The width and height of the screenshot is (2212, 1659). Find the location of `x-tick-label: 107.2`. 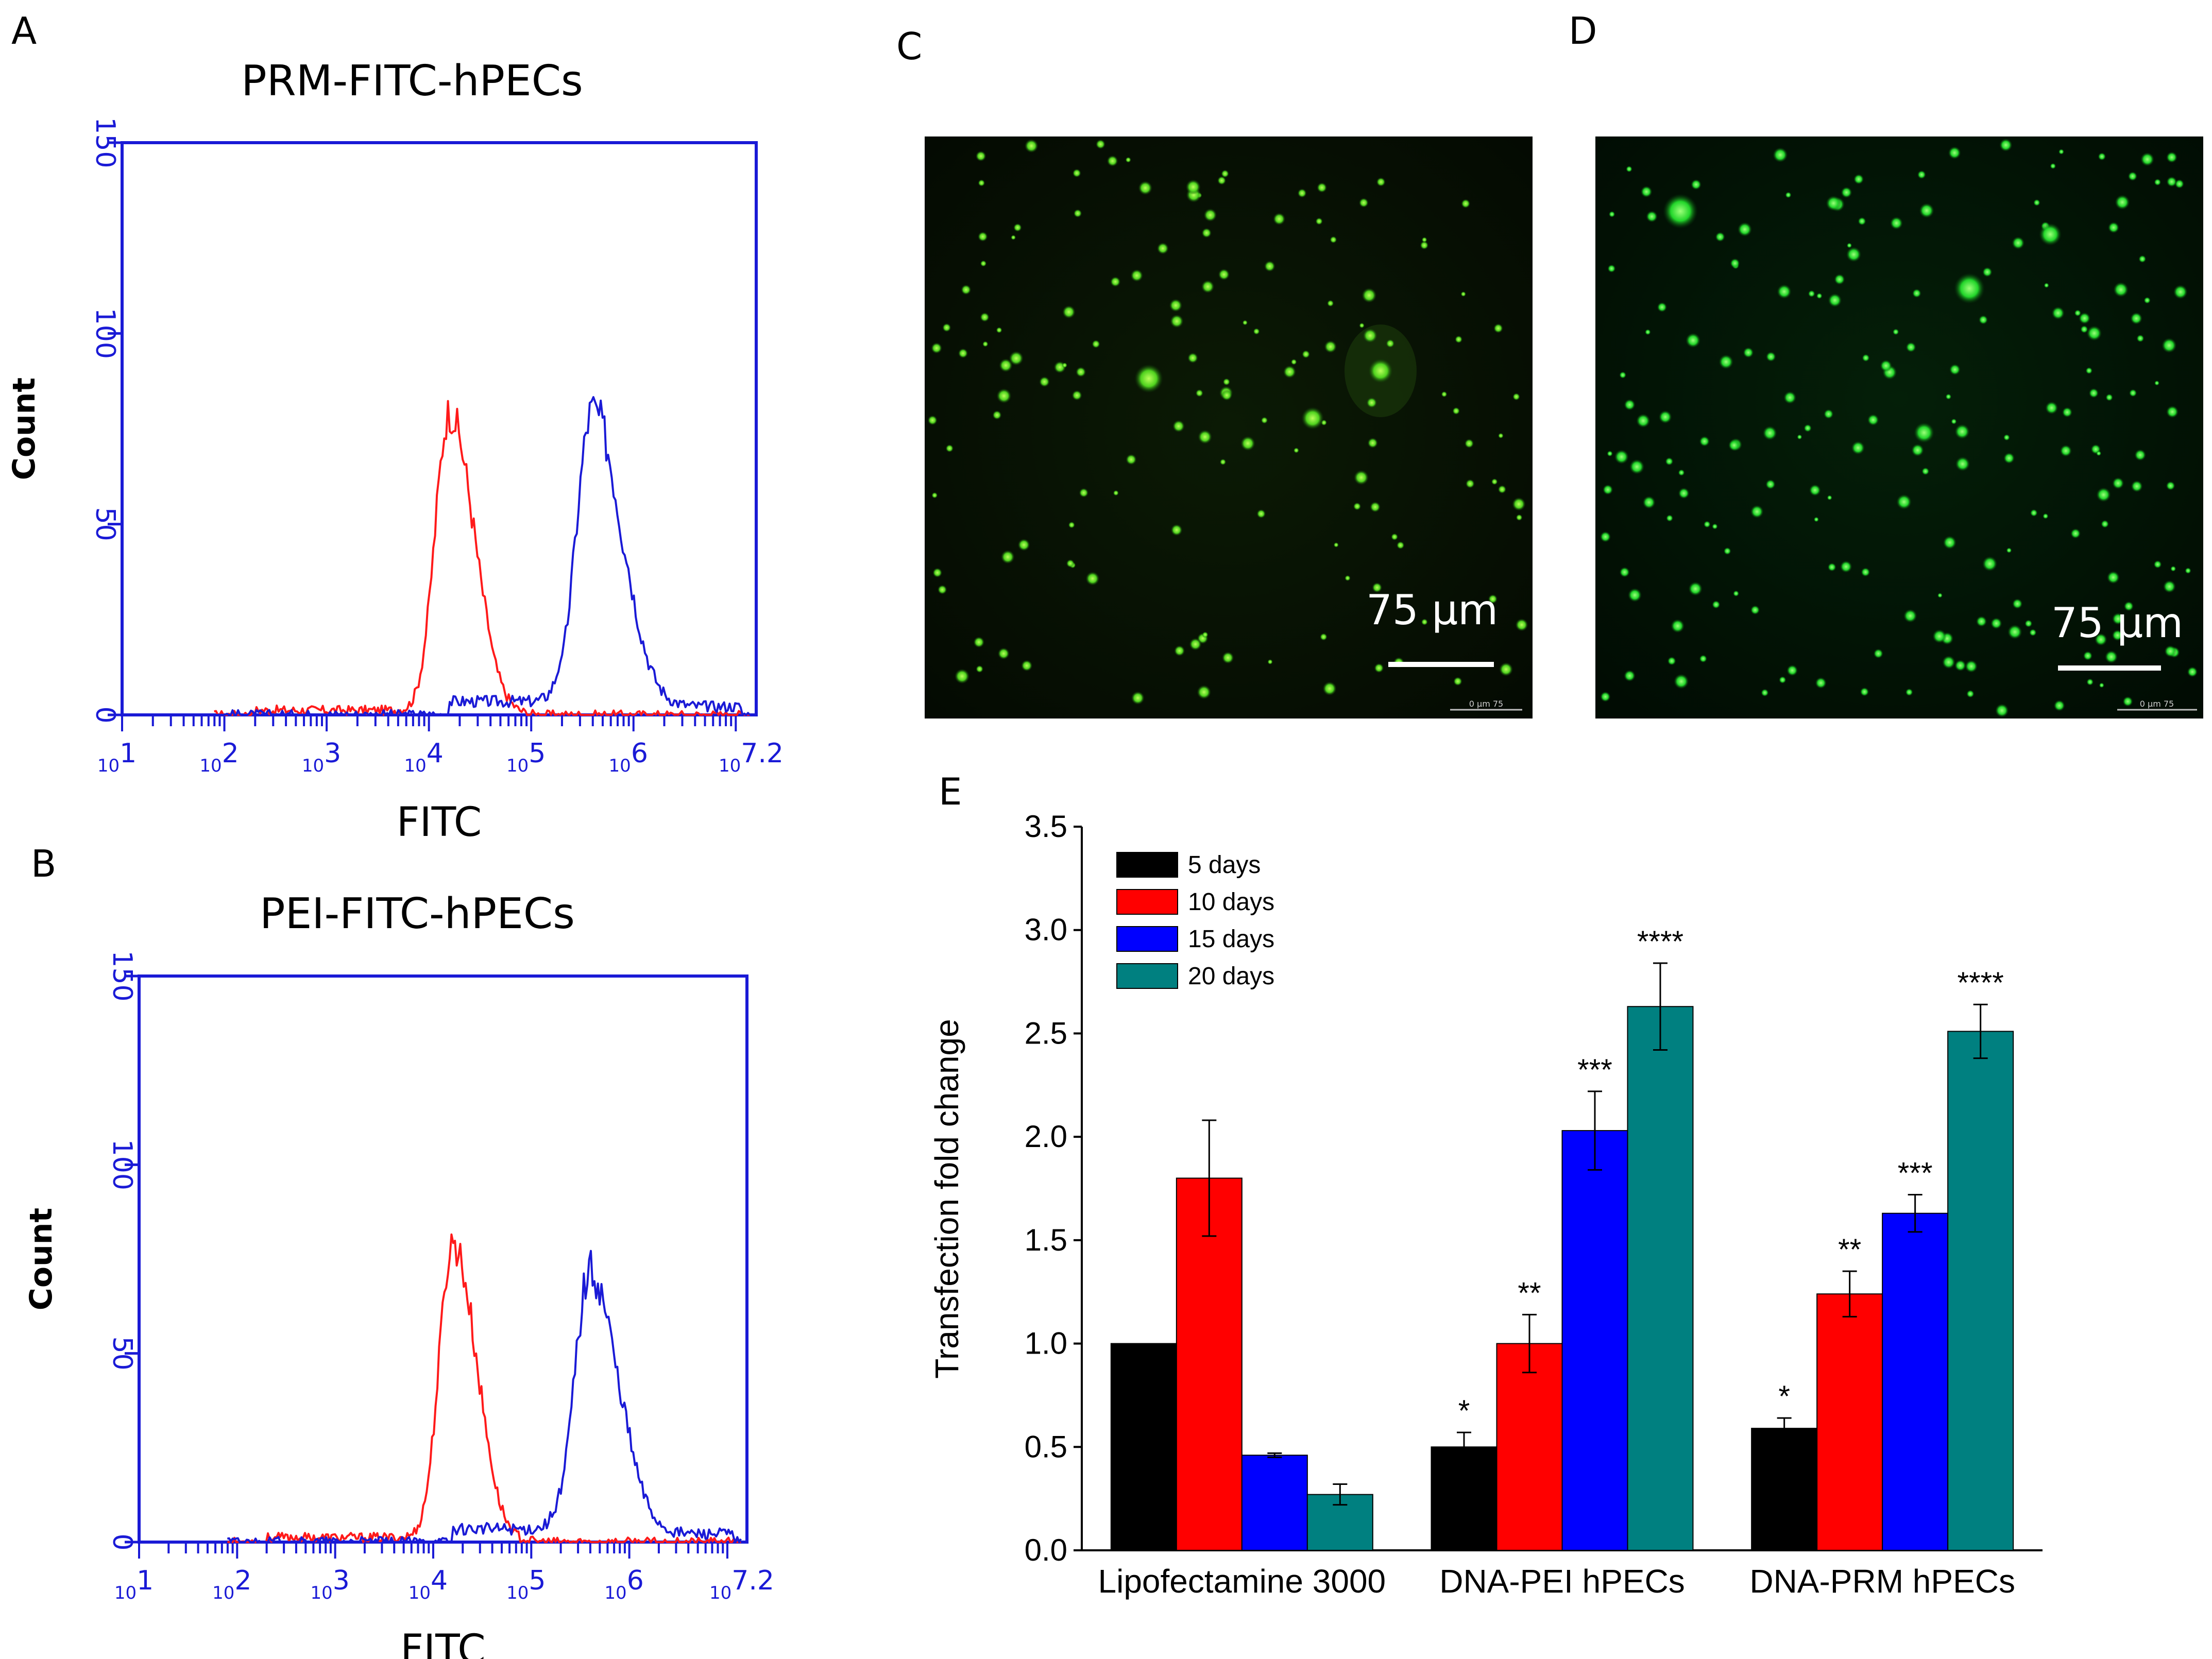

x-tick-label: 107.2 is located at coordinates (752, 757).